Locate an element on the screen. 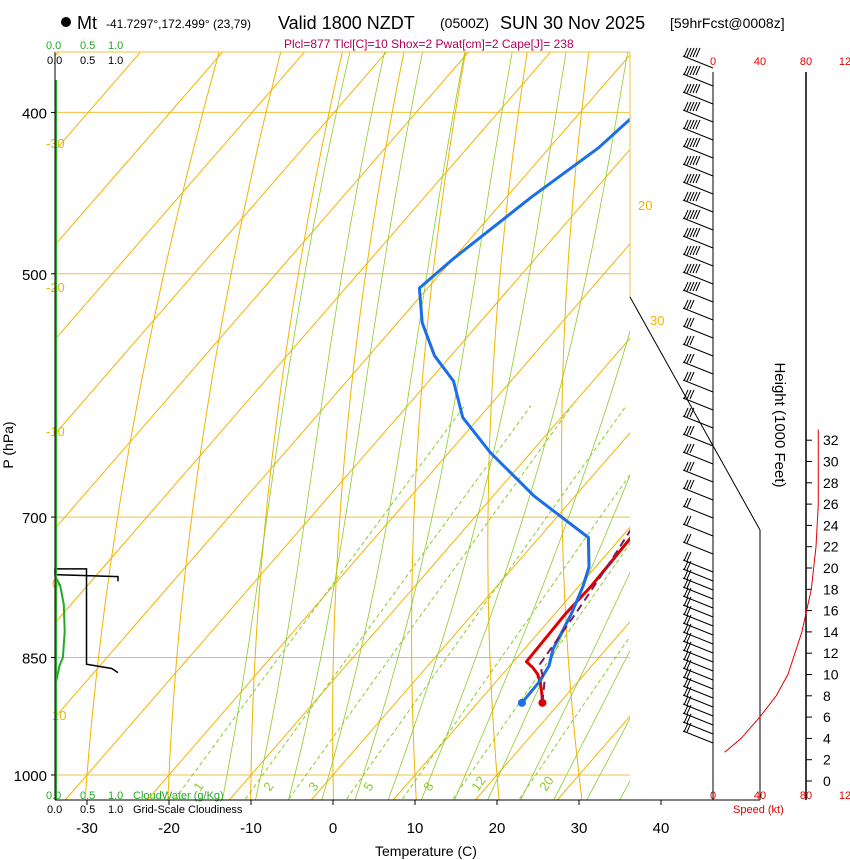 The image size is (850, 860). x-tick-label: 30 is located at coordinates (579, 828).